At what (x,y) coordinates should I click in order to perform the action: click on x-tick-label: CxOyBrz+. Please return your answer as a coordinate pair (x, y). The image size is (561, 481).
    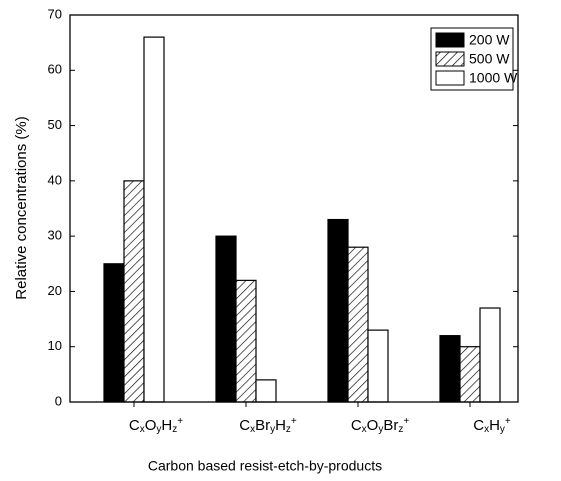
    Looking at the image, I should click on (380, 425).